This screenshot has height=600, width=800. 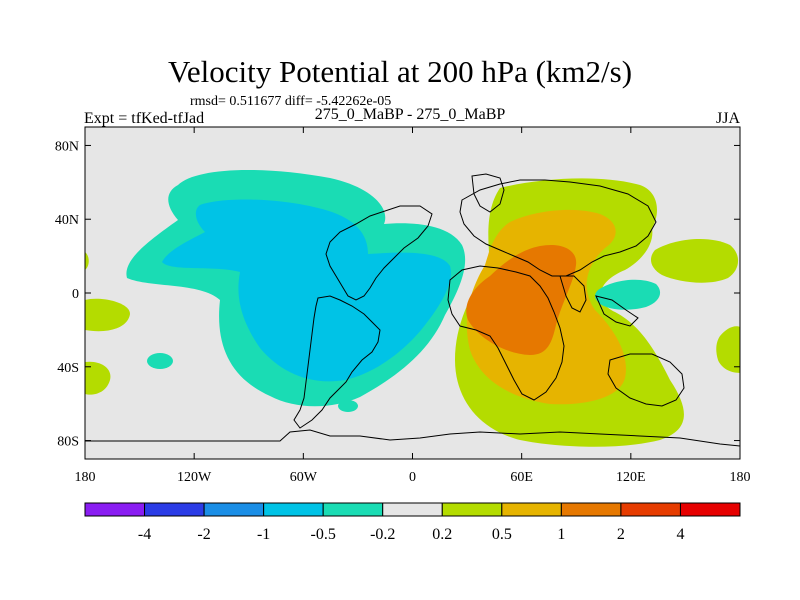 I want to click on australia-outline, so click(x=646, y=380).